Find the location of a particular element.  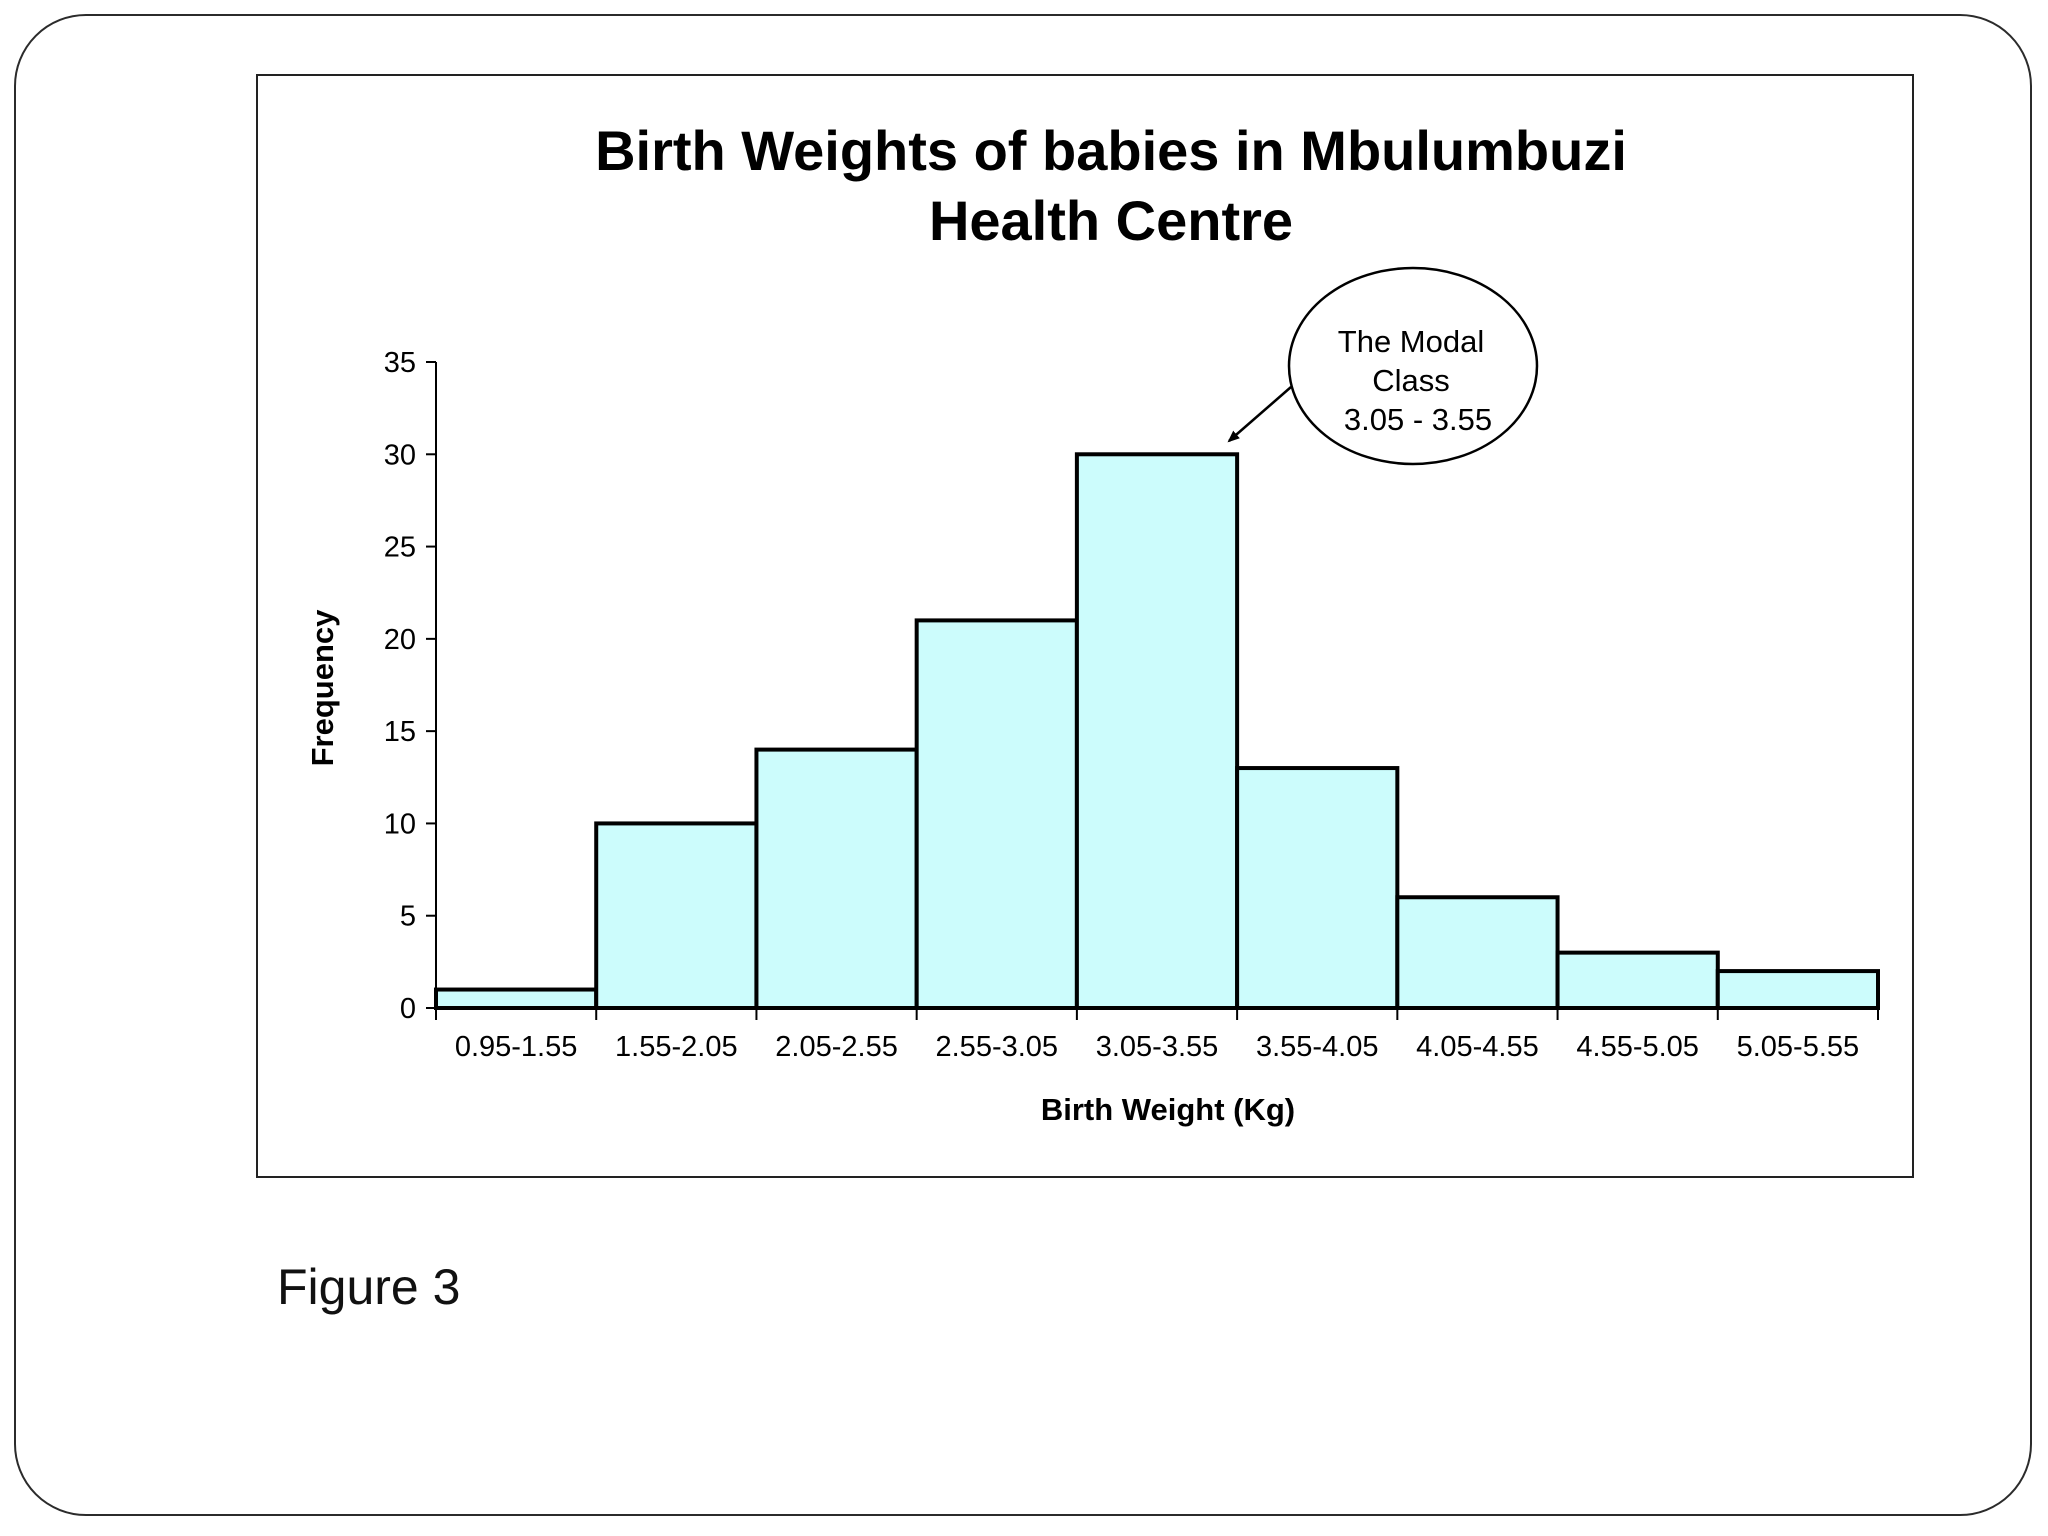

x-tick-label: 2.05-2.55 is located at coordinates (836, 1047).